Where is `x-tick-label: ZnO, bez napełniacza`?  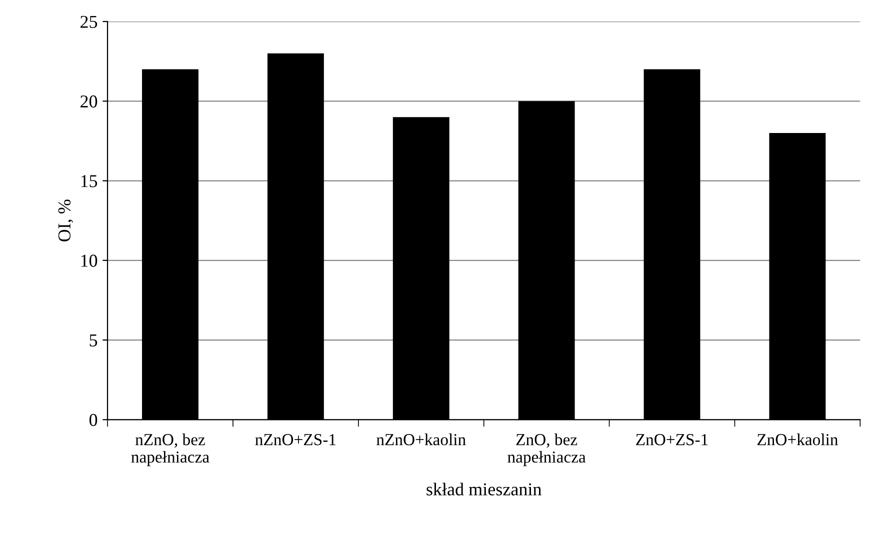
x-tick-label: ZnO, bez napełniacza is located at coordinates (547, 450).